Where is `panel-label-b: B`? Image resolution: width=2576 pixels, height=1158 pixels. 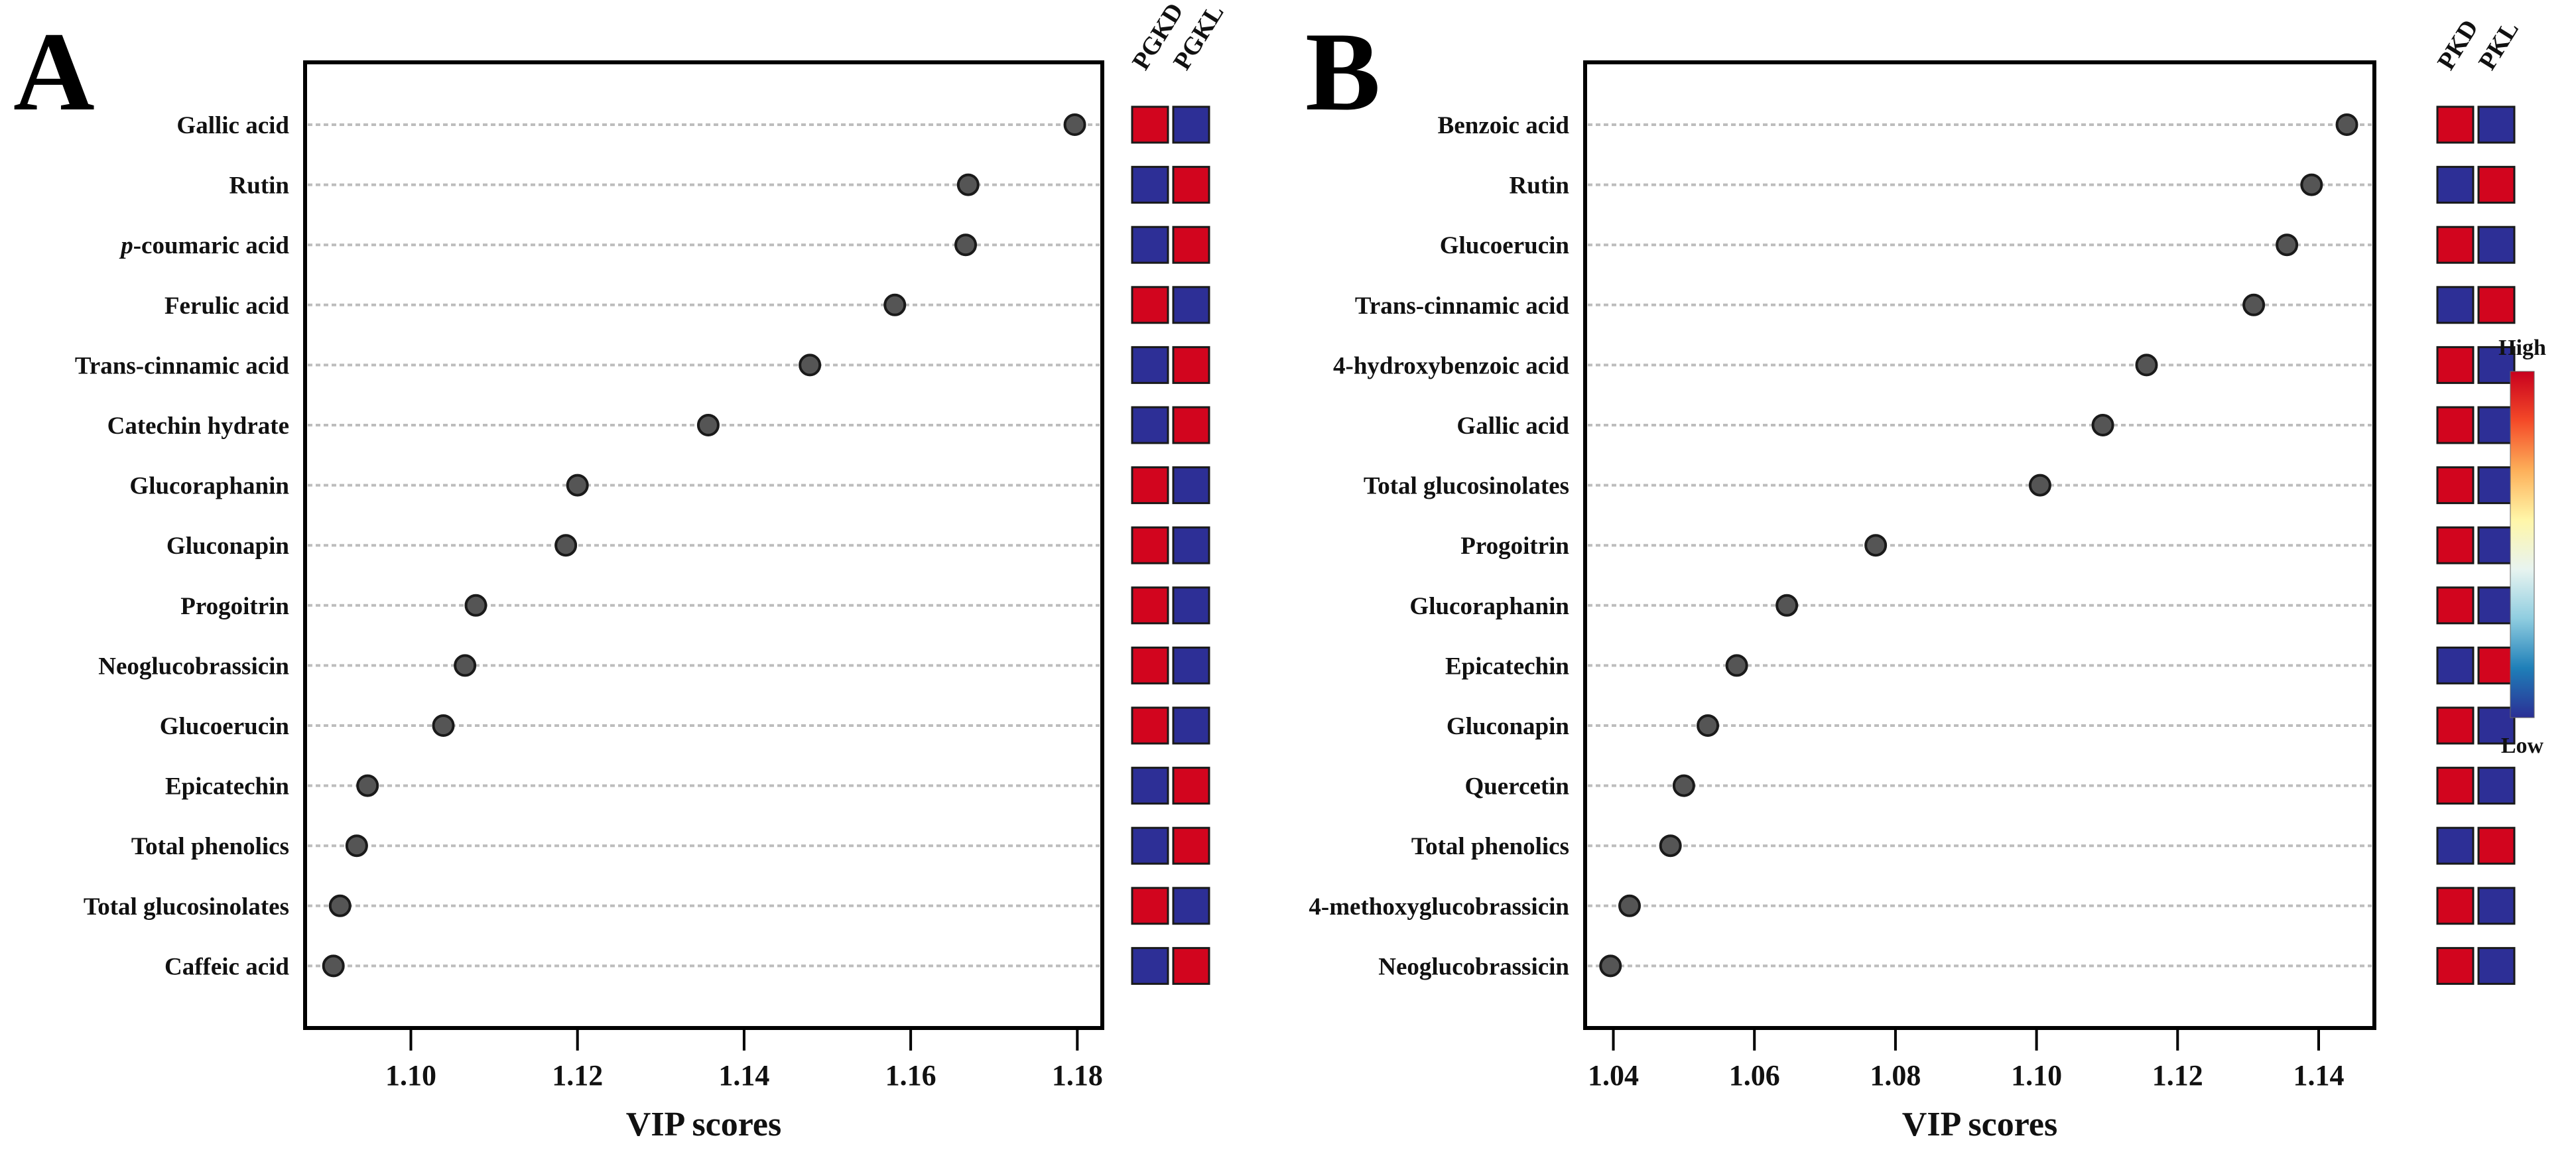
panel-label-b: B is located at coordinates (1343, 71).